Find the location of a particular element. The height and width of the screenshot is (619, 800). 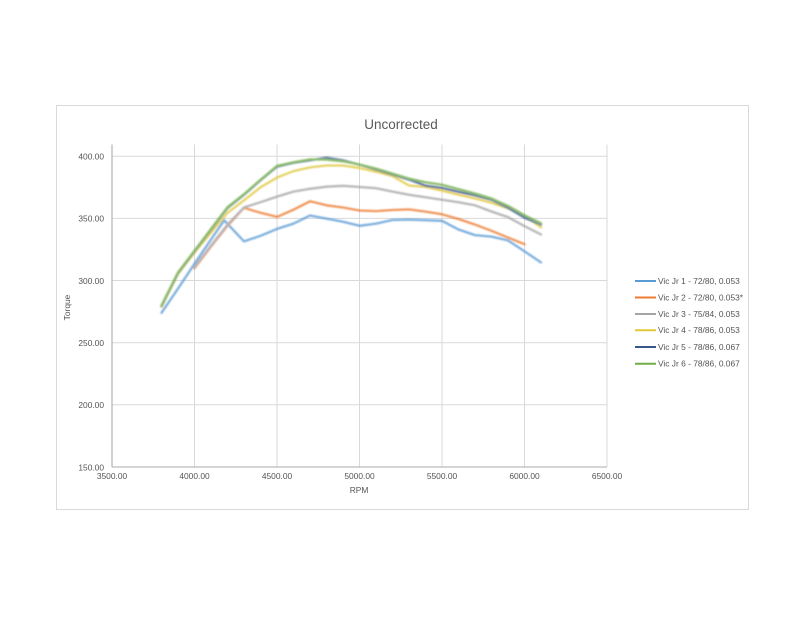

svg-text: Vic Jr 2 - 72/80, 0.053* is located at coordinates (701, 297).